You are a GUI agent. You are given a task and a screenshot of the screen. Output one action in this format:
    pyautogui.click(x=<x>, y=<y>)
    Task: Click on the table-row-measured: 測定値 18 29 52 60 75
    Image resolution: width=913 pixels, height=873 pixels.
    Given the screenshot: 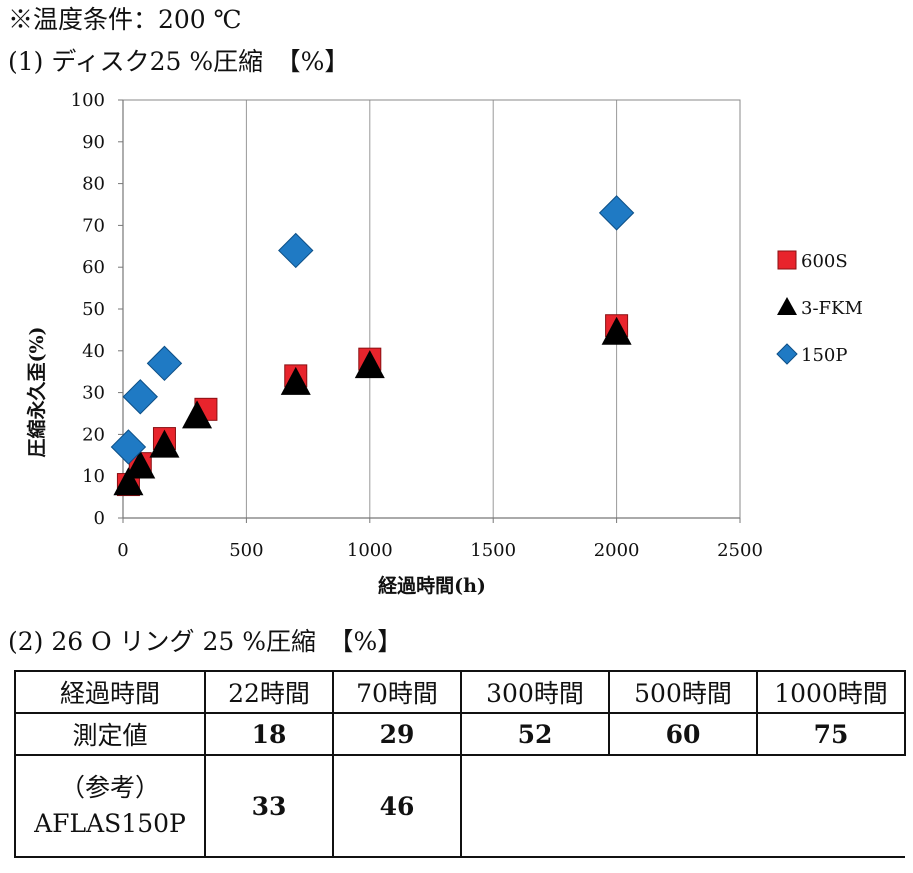 What is the action you would take?
    pyautogui.click(x=460, y=734)
    